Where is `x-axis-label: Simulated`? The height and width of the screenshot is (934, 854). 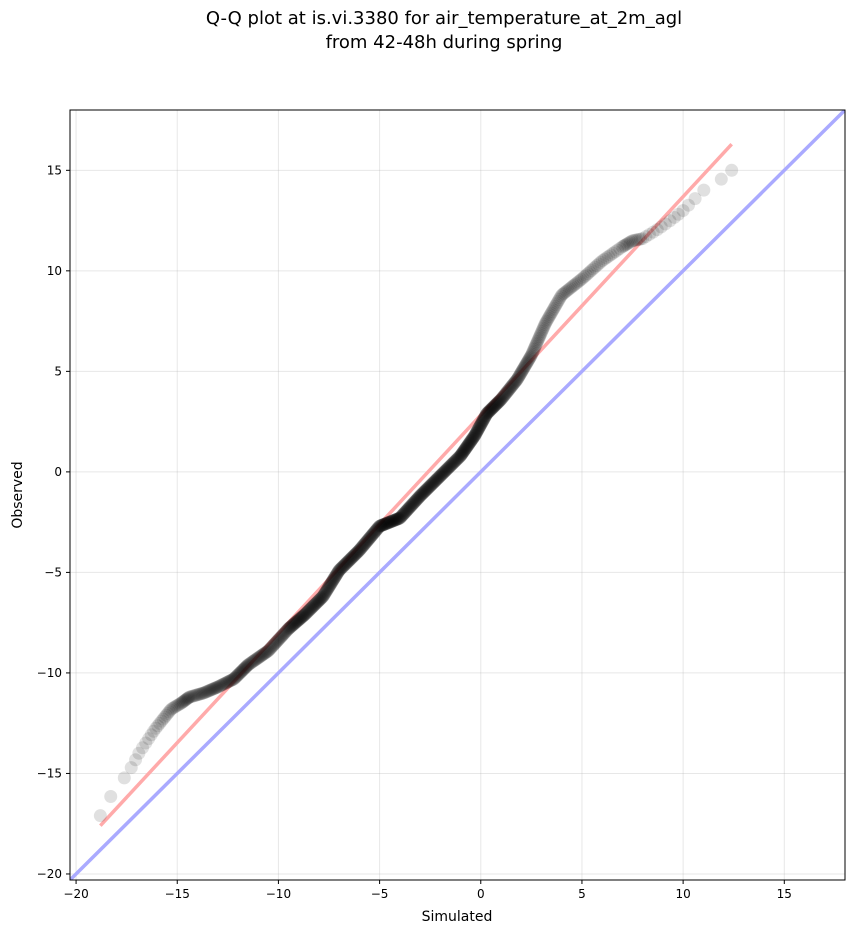 x-axis-label: Simulated is located at coordinates (457, 917).